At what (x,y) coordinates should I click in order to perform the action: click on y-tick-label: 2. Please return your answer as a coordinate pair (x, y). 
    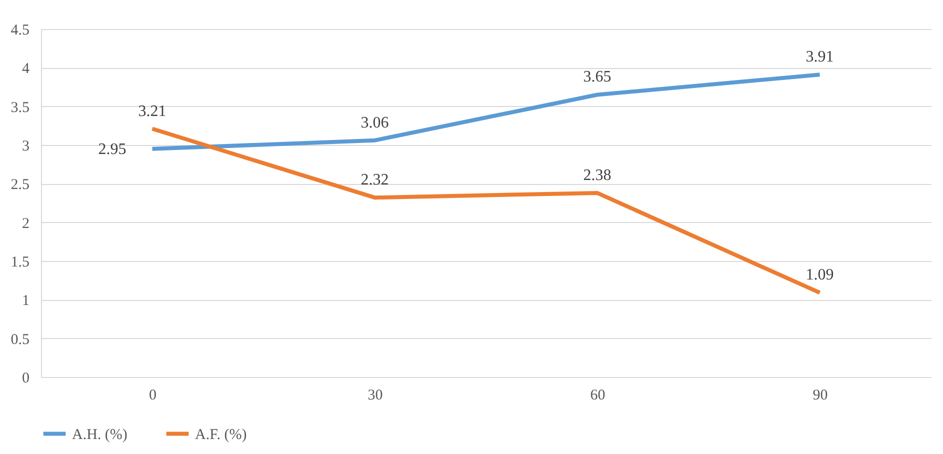
    Looking at the image, I should click on (26, 224).